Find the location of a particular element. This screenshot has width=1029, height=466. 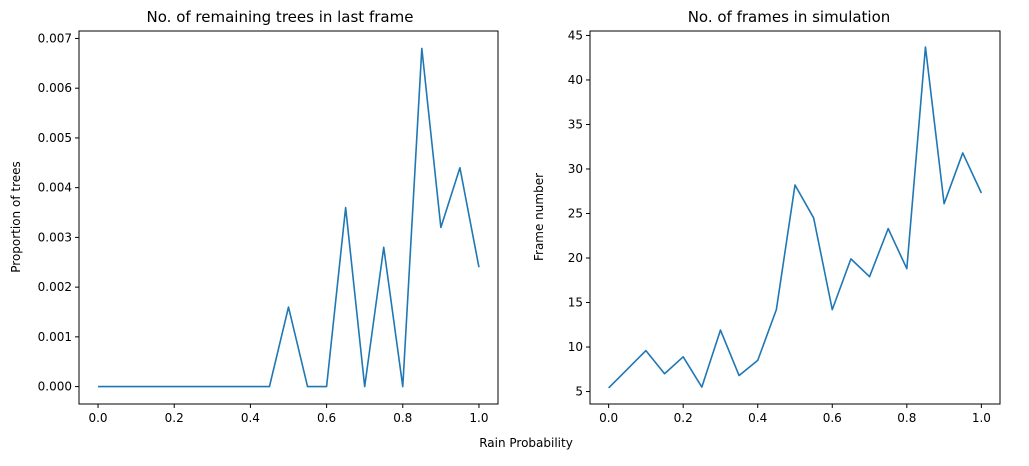

shared-x-axis-label: Rain Probability is located at coordinates (526, 443).